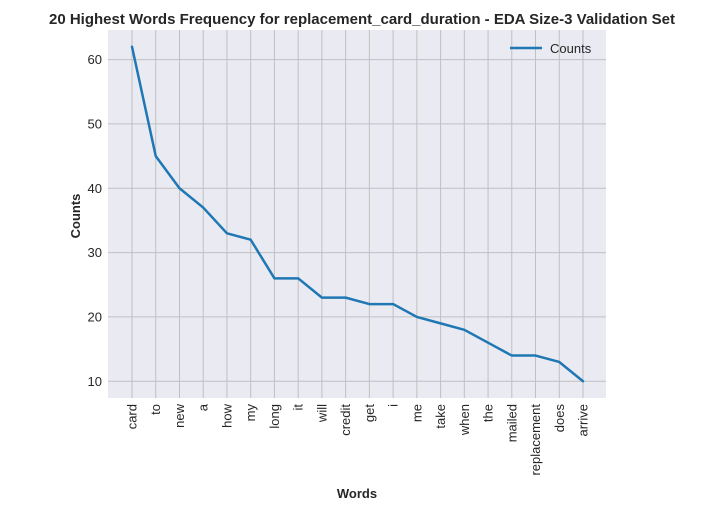 The width and height of the screenshot is (715, 510). Describe the element at coordinates (250, 413) in the screenshot. I see `x-tick-label: my` at that location.